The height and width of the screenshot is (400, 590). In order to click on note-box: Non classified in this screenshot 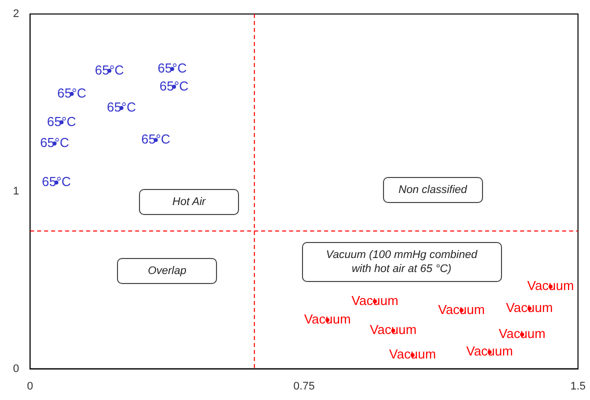, I will do `click(432, 189)`.